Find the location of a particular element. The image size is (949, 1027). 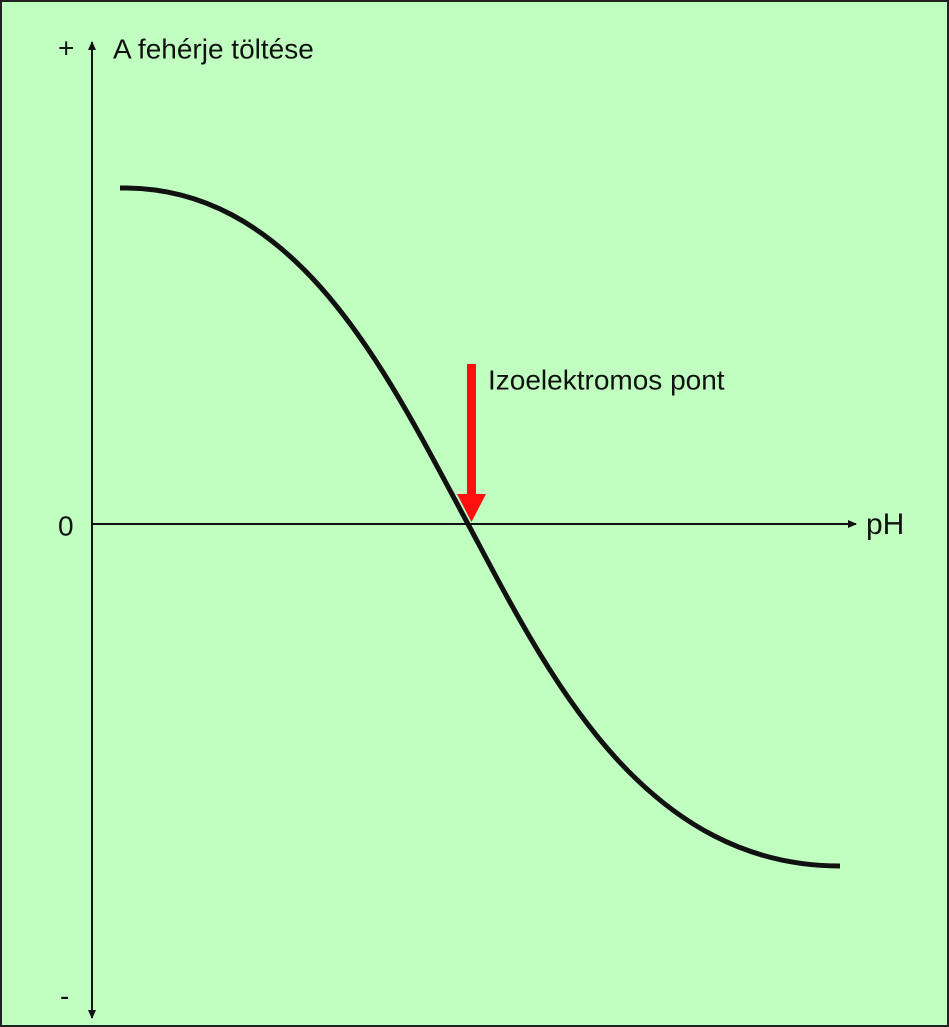

isoelectric-arrow-shaft is located at coordinates (471, 430).